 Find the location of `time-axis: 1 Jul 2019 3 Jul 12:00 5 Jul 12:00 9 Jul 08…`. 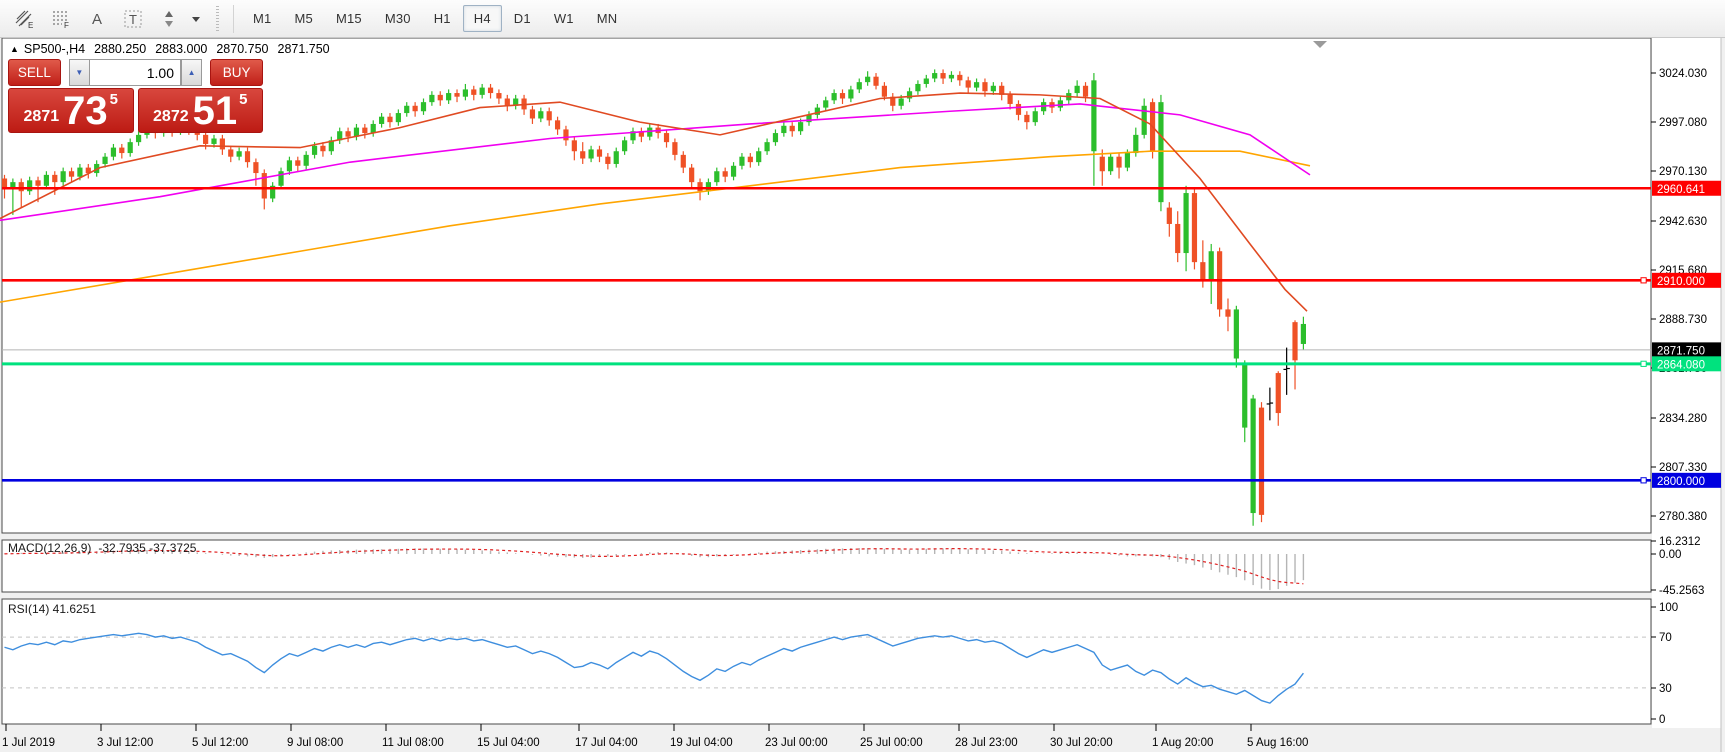

time-axis: 1 Jul 2019 3 Jul 12:00 5 Jul 12:00 9 Jul 08… is located at coordinates (655, 736).